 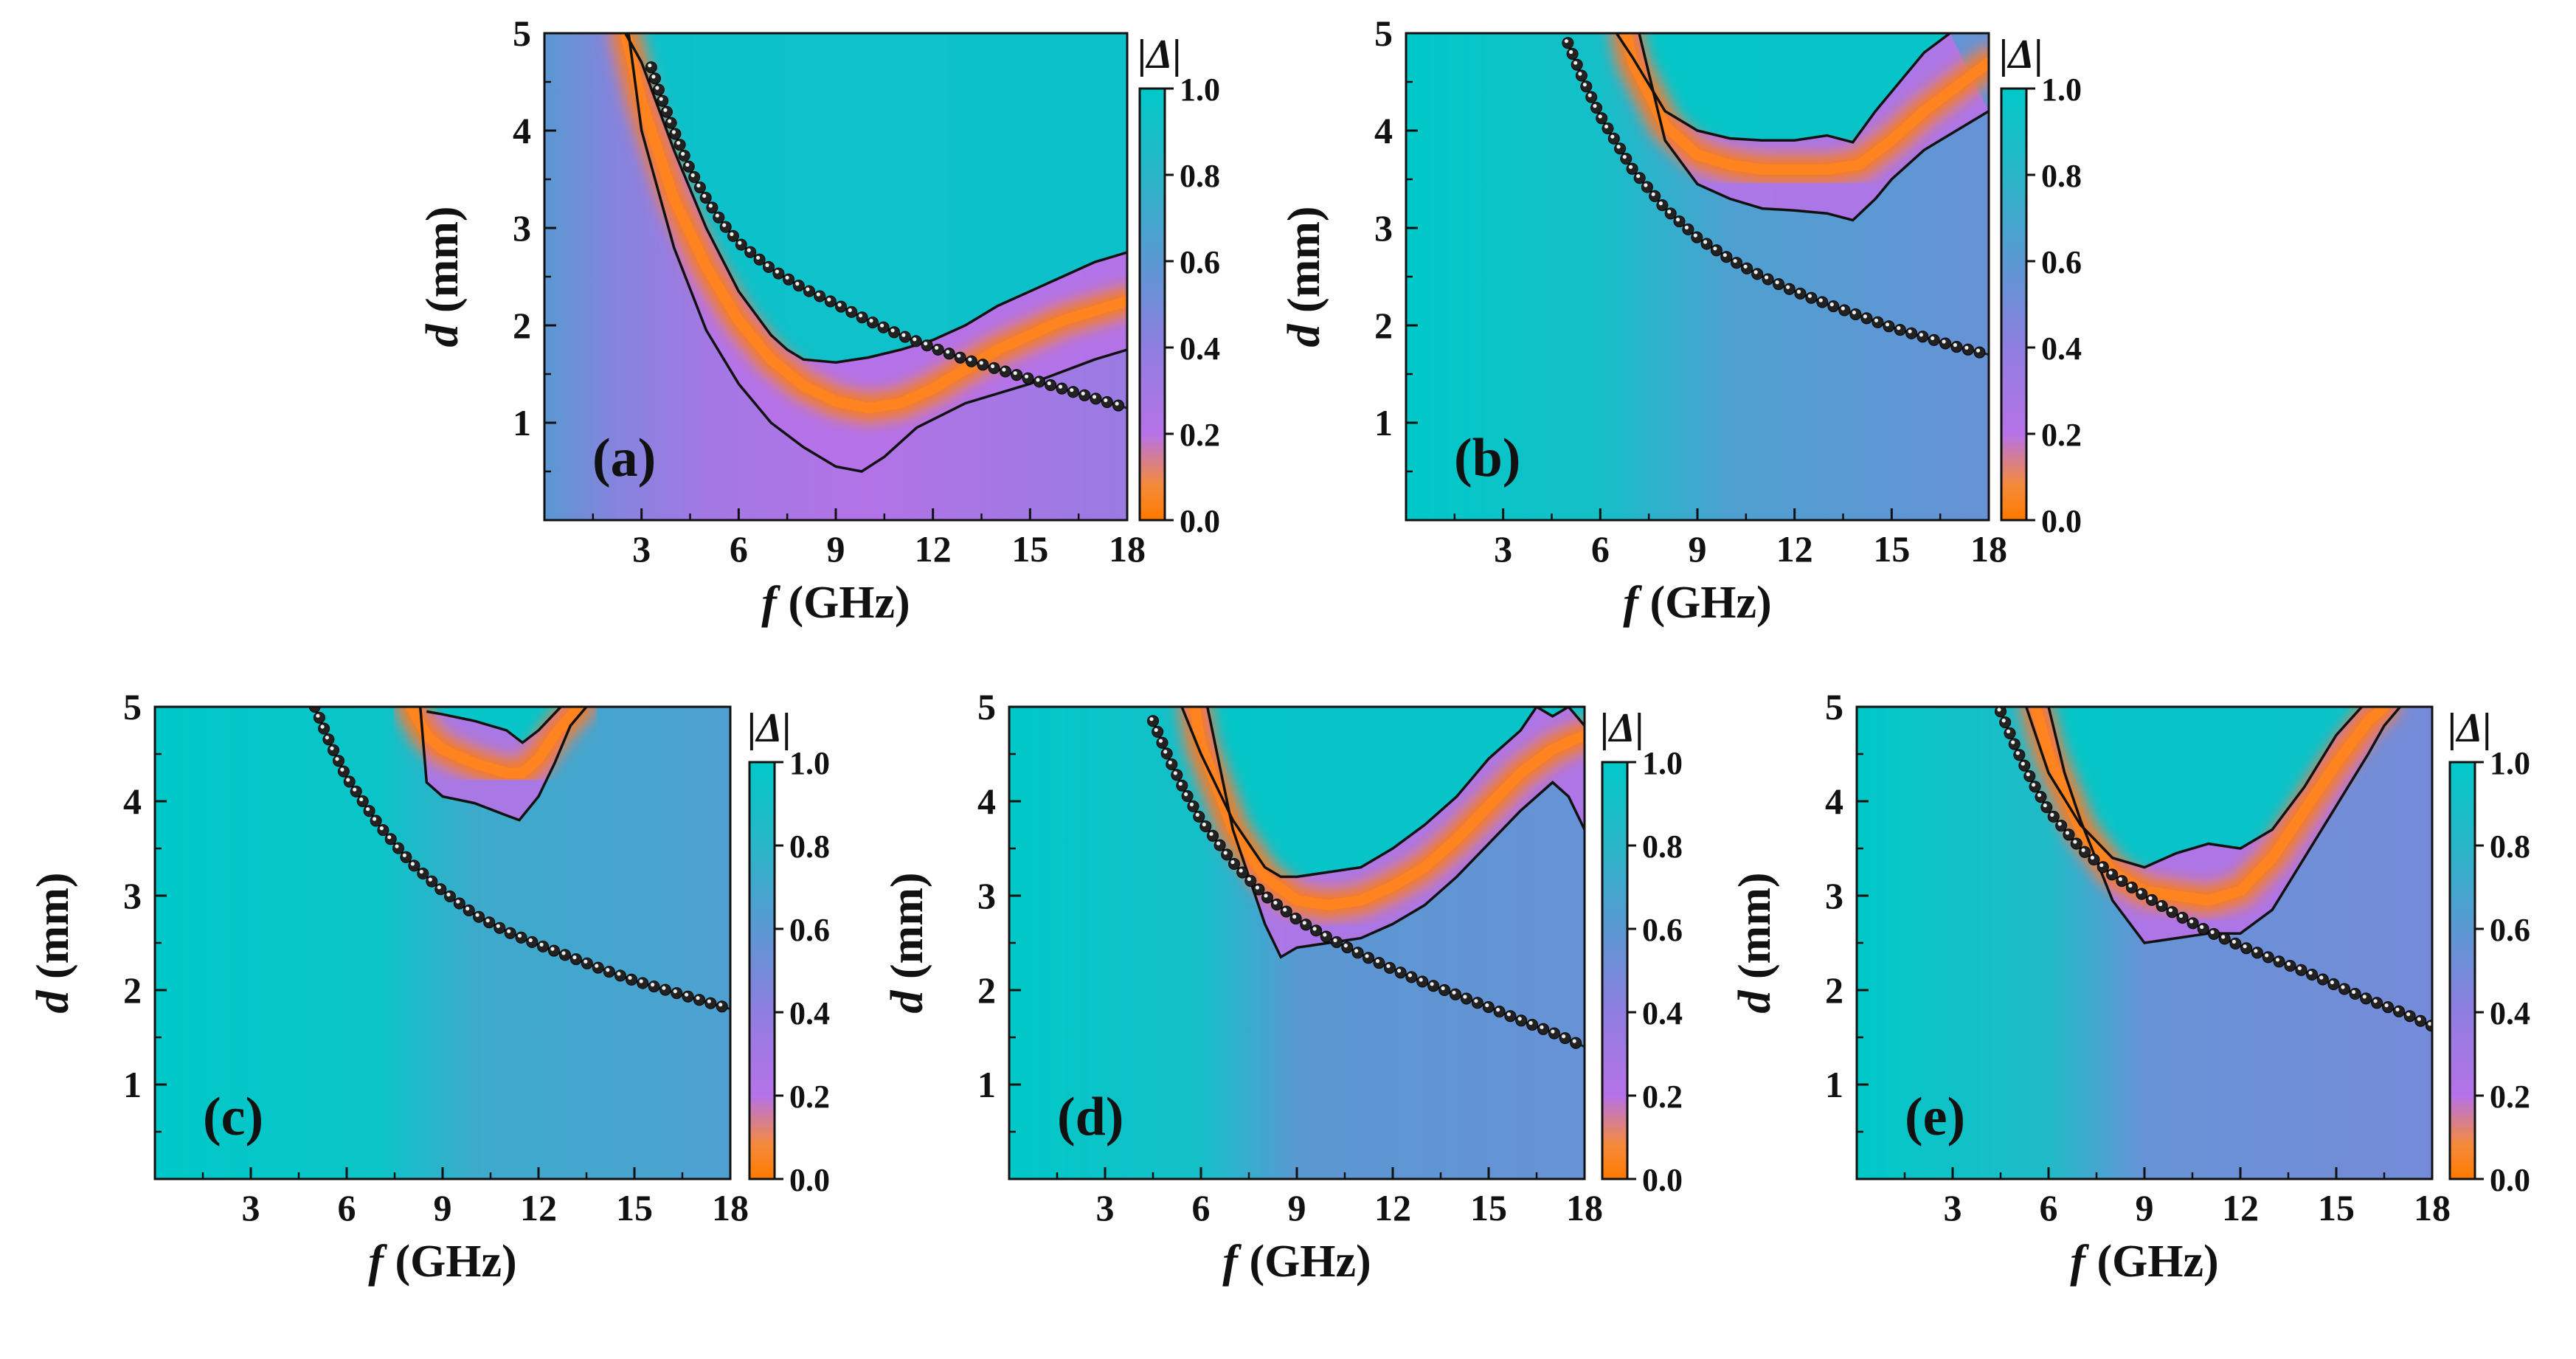 What do you see at coordinates (1304, 276) in the screenshot?
I see `y-axis-title: d (mm)` at bounding box center [1304, 276].